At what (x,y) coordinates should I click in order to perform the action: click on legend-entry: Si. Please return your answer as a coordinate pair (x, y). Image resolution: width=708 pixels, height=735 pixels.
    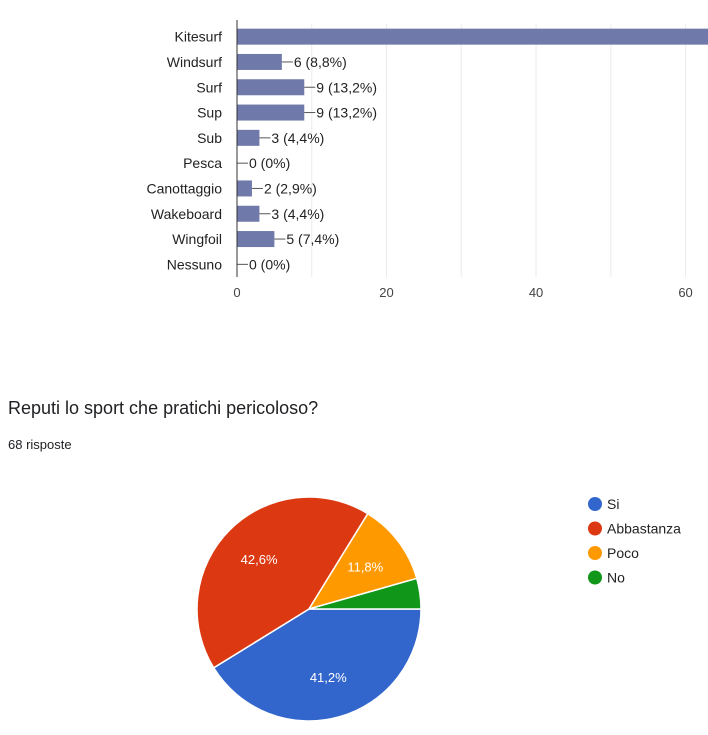
    Looking at the image, I should click on (613, 504).